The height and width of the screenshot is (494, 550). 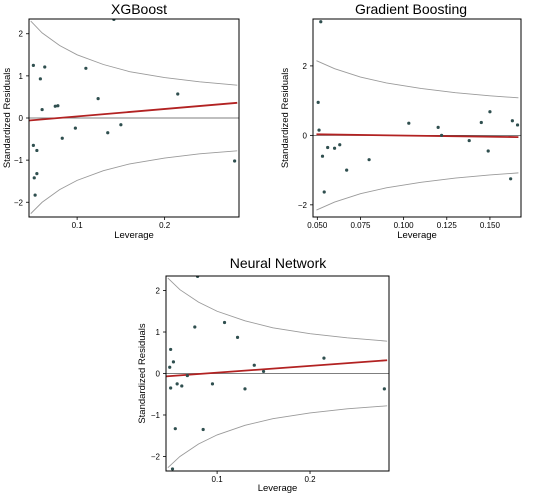 What do you see at coordinates (447, 225) in the screenshot?
I see `x-tick-label: 0.125` at bounding box center [447, 225].